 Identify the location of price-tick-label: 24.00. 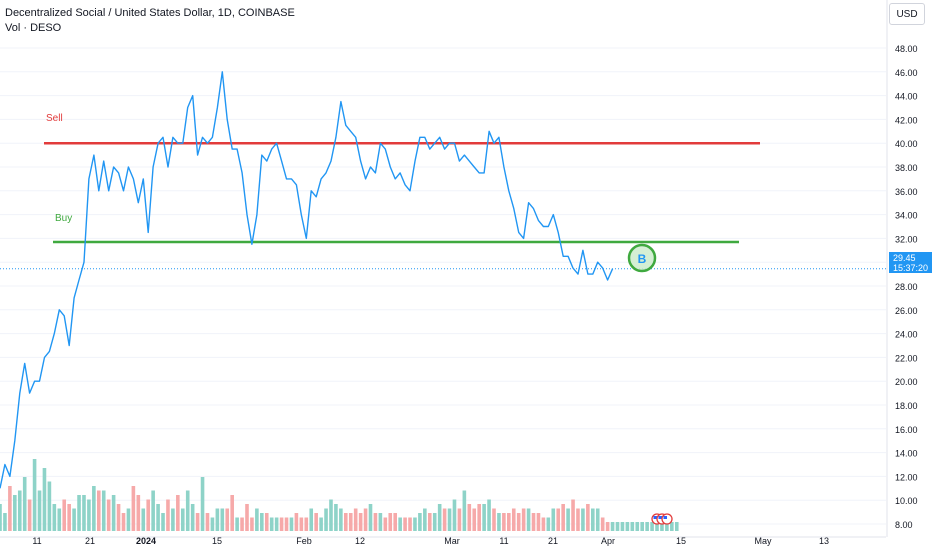
(906, 335).